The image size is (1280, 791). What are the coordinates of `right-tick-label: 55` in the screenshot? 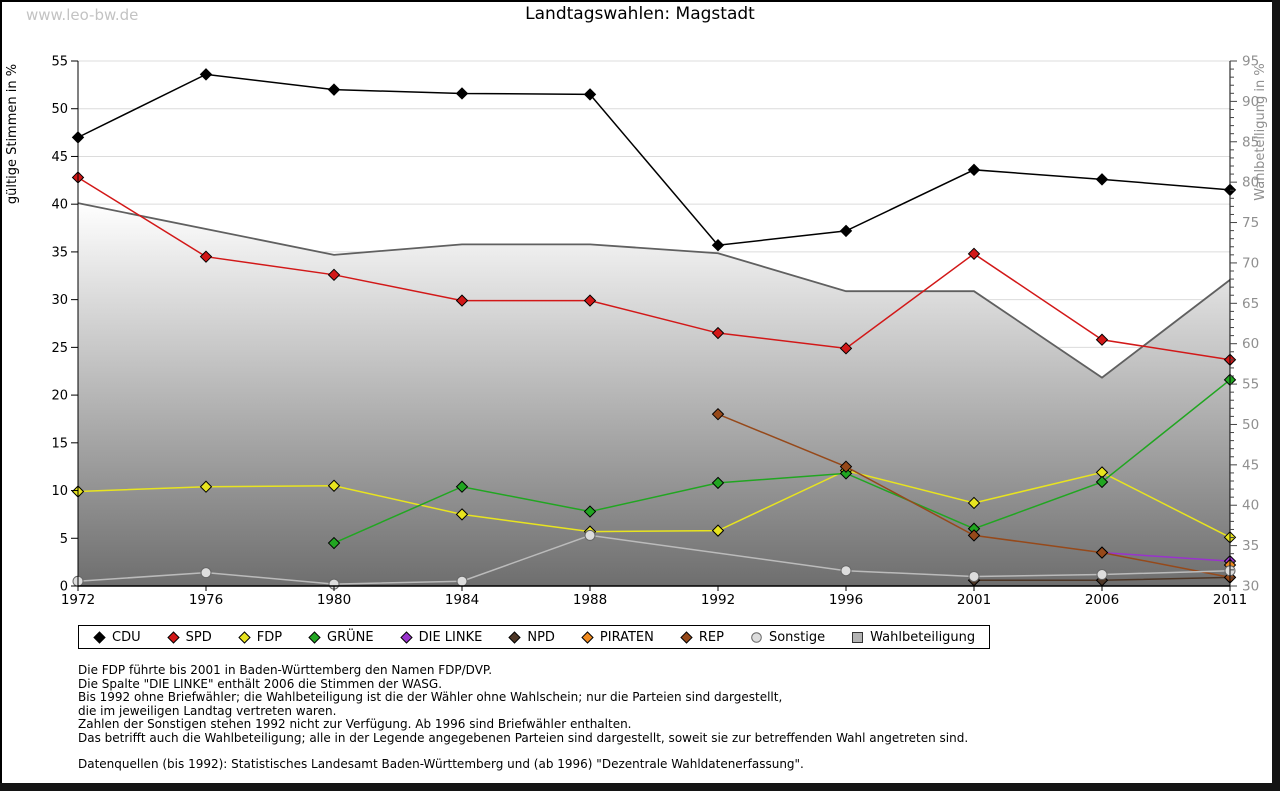 It's located at (1250, 385).